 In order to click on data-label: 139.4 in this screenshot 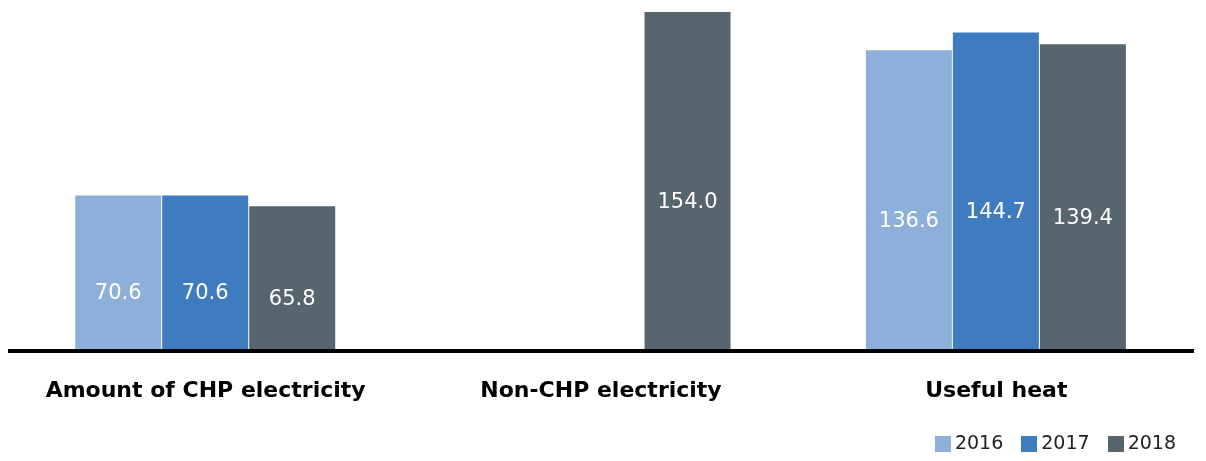, I will do `click(1082, 216)`.